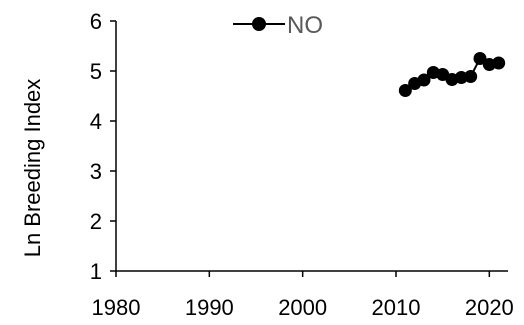 This screenshot has width=524, height=325. I want to click on y-tick-label: 2, so click(96, 221).